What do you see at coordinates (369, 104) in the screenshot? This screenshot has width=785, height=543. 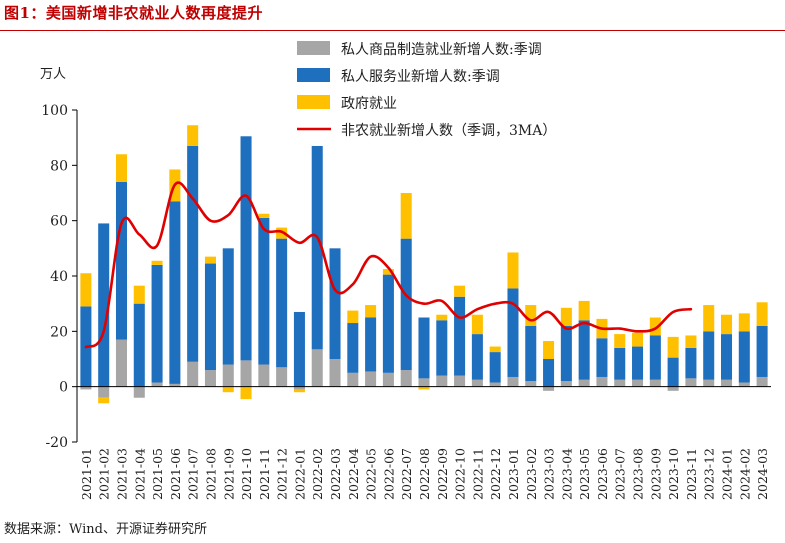 I see `legend-label-government: 政府就业` at bounding box center [369, 104].